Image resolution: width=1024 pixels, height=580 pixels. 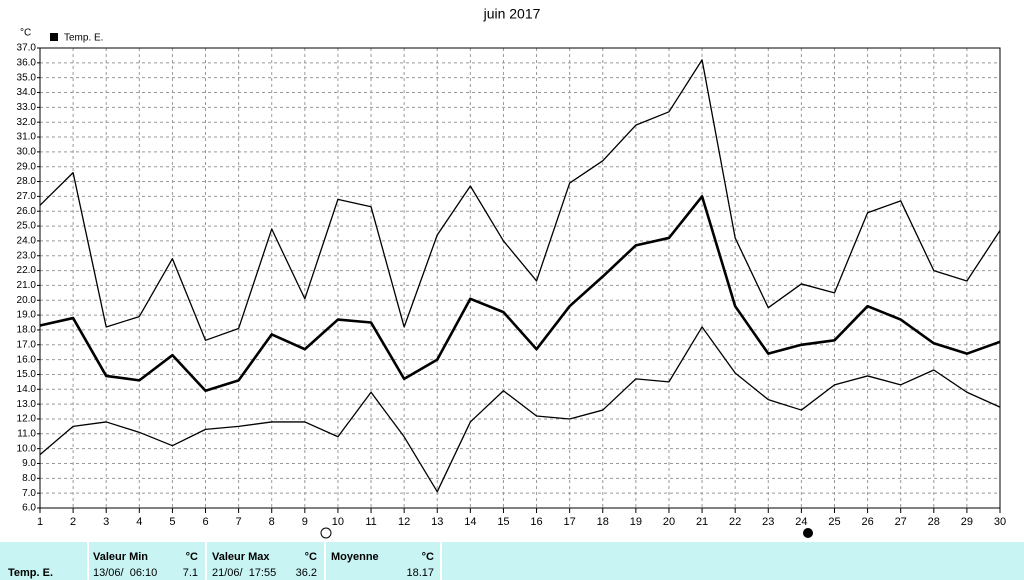 I want to click on y-tick-label: 35.0, so click(x=27, y=77).